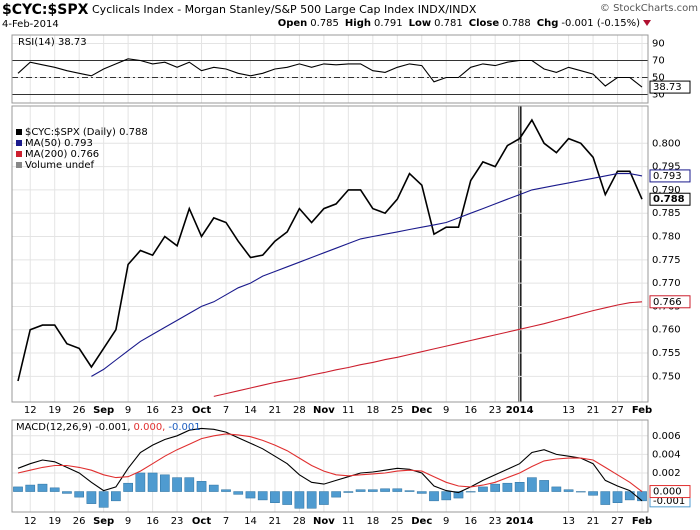  I want to click on y-tick-label: 0.800, so click(666, 143).